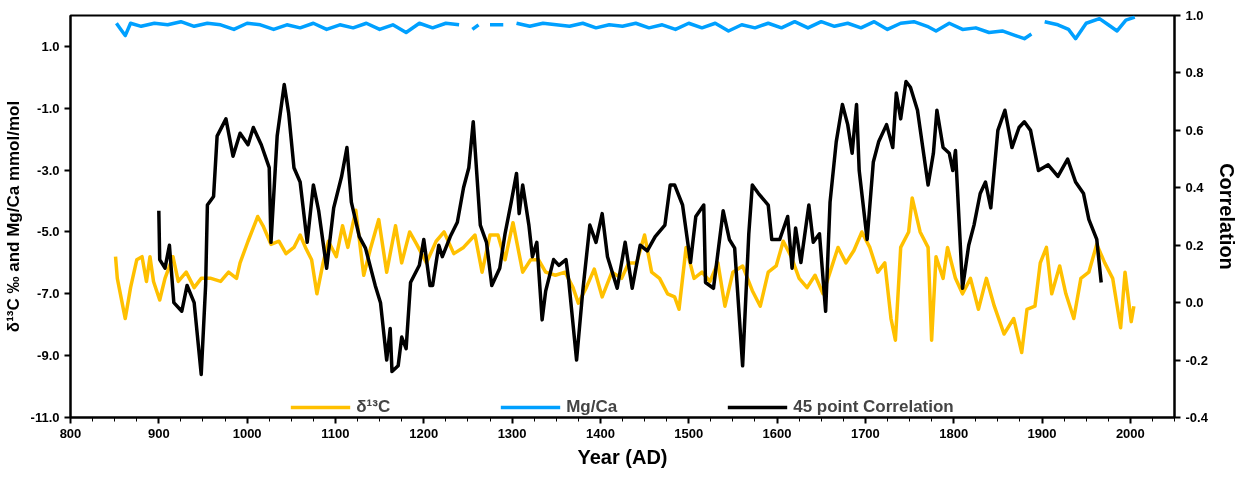 This screenshot has height=478, width=1252. What do you see at coordinates (48, 108) in the screenshot?
I see `y-tick-label: -1.0` at bounding box center [48, 108].